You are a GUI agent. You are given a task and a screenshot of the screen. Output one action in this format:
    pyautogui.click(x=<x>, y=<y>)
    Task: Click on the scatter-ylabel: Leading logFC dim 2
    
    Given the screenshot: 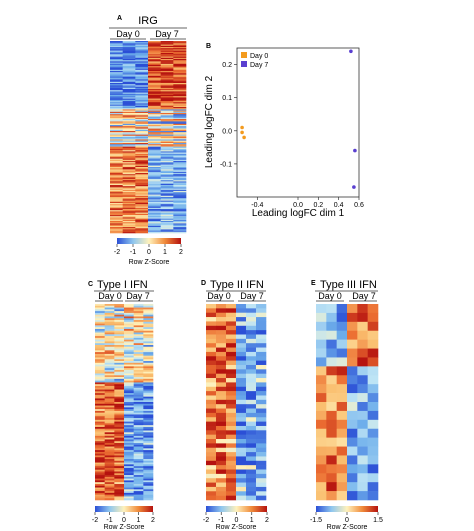 What is the action you would take?
    pyautogui.click(x=209, y=121)
    